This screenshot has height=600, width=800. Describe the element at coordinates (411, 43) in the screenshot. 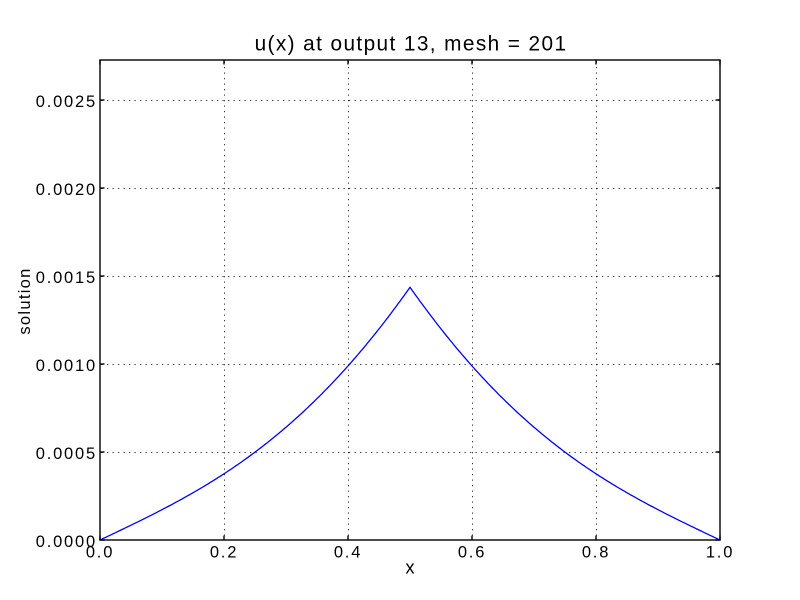

I see `svg-text: u(x) at output 13, mesh = 201` at that location.